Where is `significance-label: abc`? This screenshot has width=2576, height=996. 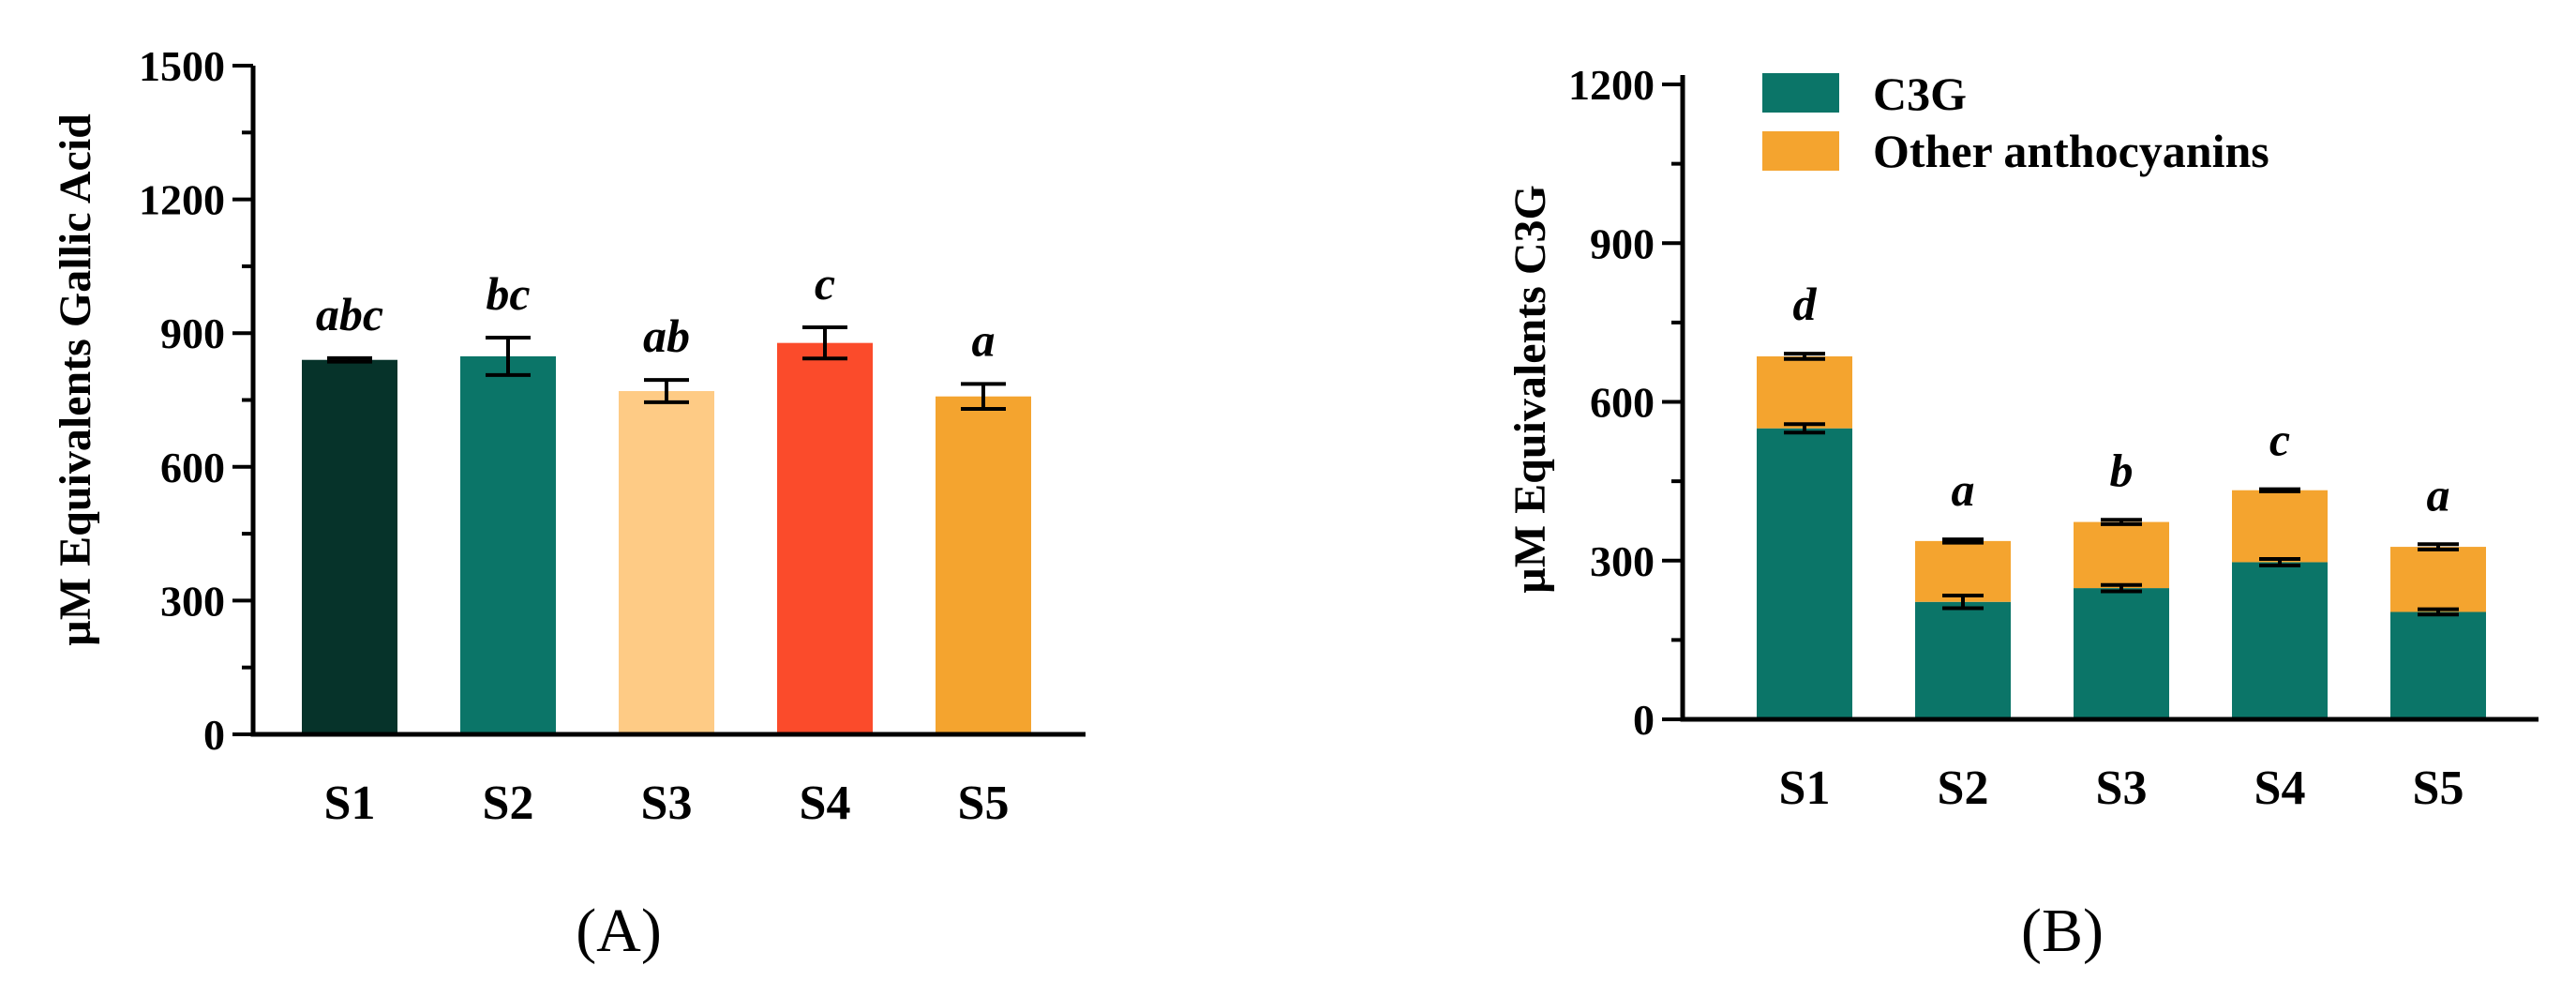
significance-label: abc is located at coordinates (350, 314).